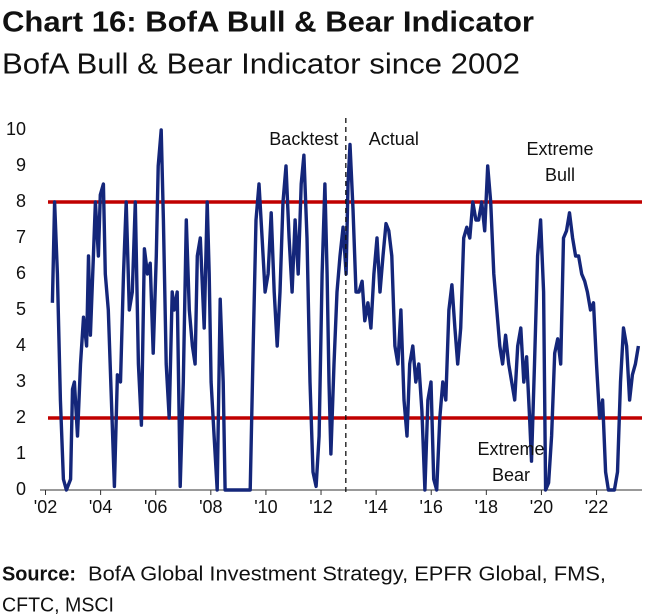  What do you see at coordinates (21, 489) in the screenshot?
I see `y-tick-label: 0` at bounding box center [21, 489].